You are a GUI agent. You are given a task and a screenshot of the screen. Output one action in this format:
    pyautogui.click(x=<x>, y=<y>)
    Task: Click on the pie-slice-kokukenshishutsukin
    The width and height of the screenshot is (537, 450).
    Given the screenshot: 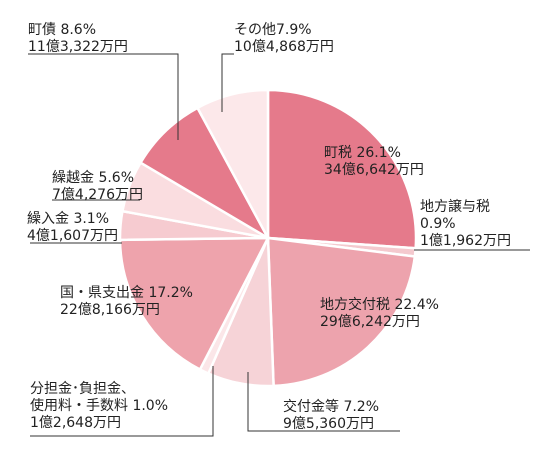 What is the action you would take?
    pyautogui.click(x=194, y=303)
    